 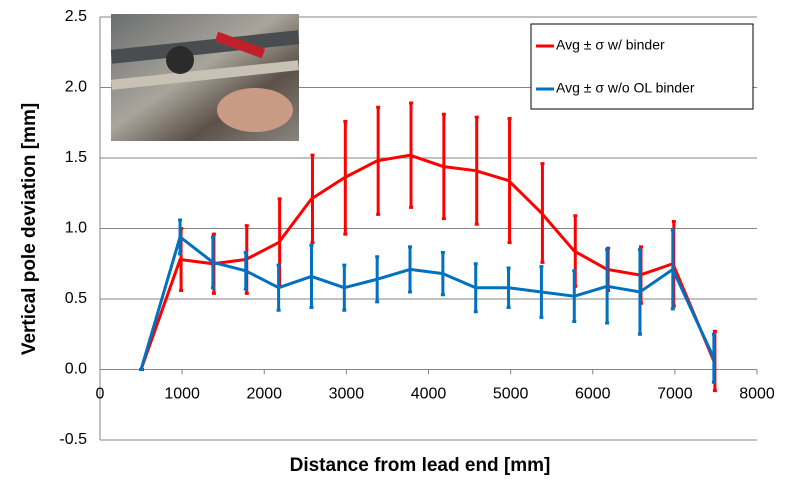 I want to click on x-tick-label: 0, so click(x=100, y=394).